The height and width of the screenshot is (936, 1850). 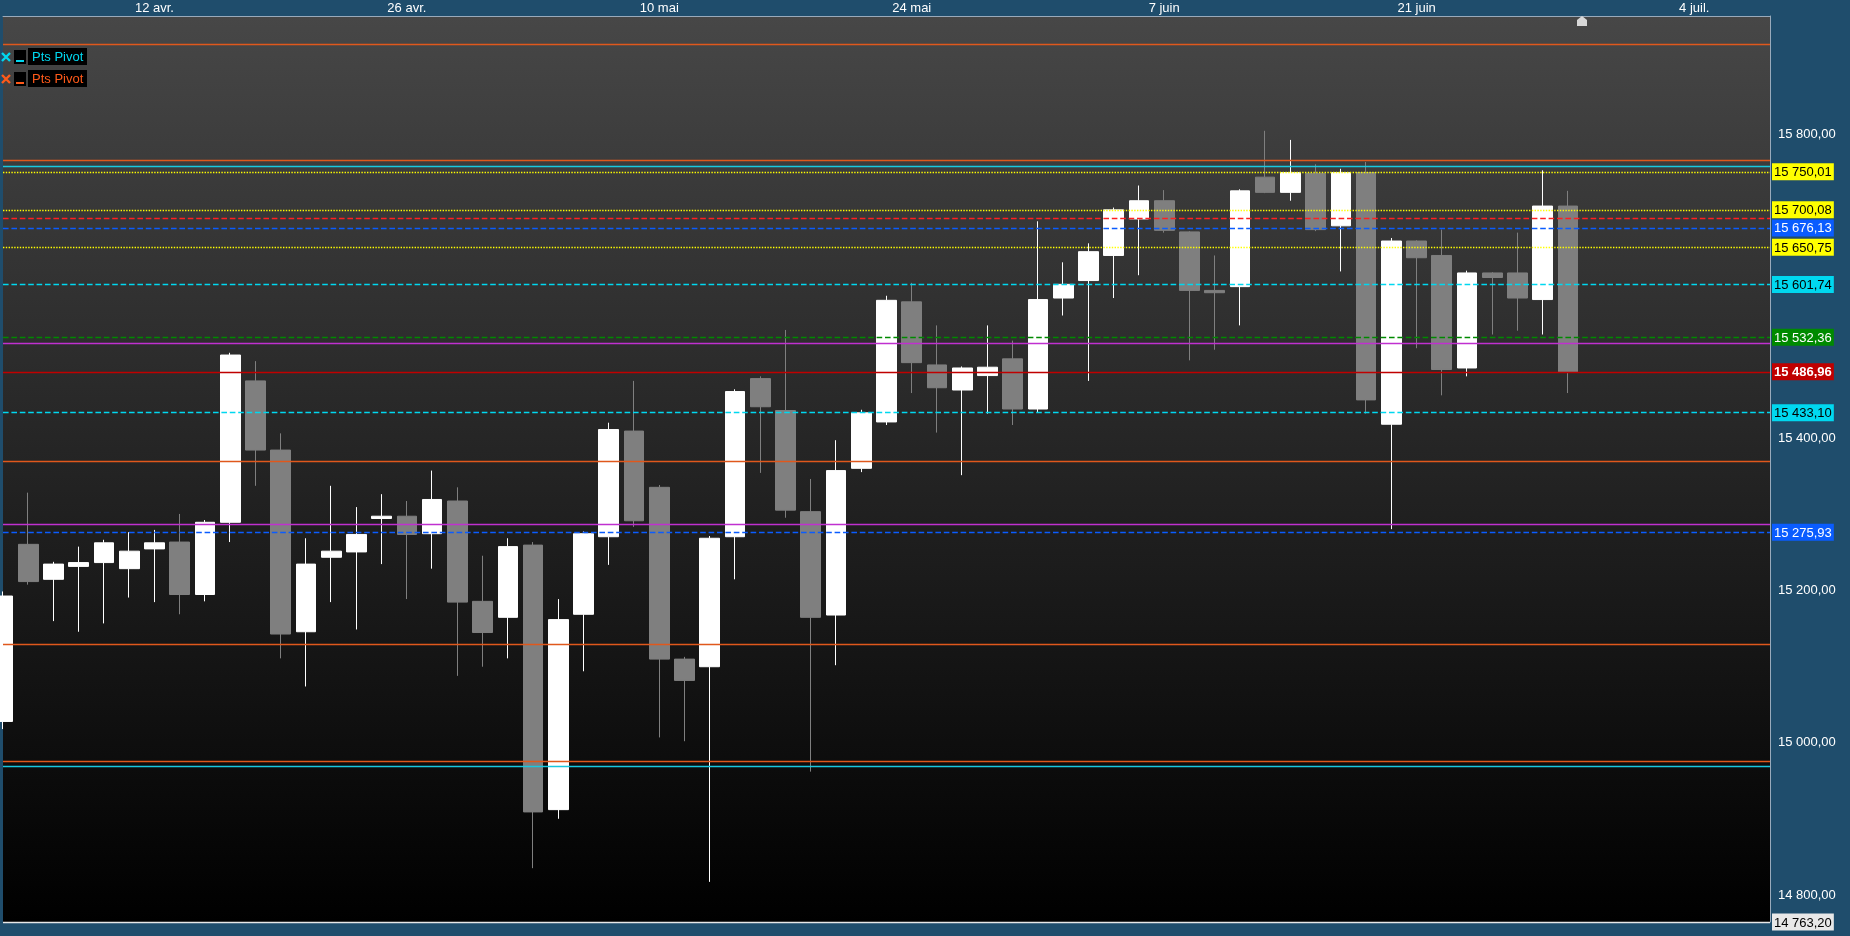 What do you see at coordinates (1416, 7) in the screenshot?
I see `x-tick-label: 21 juin` at bounding box center [1416, 7].